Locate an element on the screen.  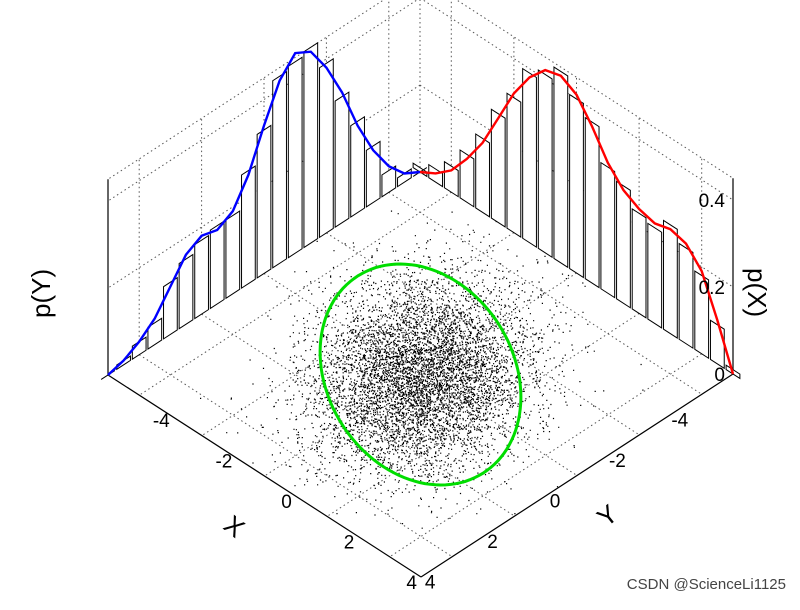
confidence-ellipse is located at coordinates (420, 374).